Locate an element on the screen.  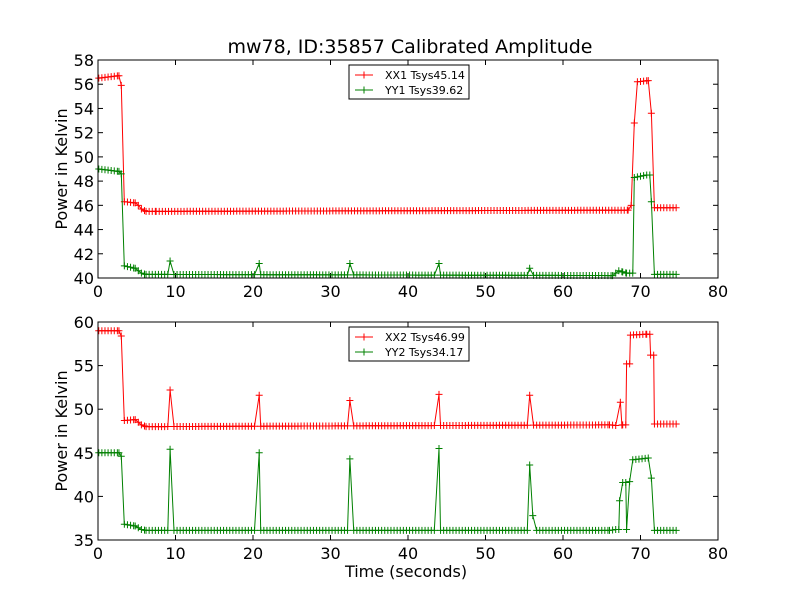
y-tick-label: 45 is located at coordinates (84, 453).